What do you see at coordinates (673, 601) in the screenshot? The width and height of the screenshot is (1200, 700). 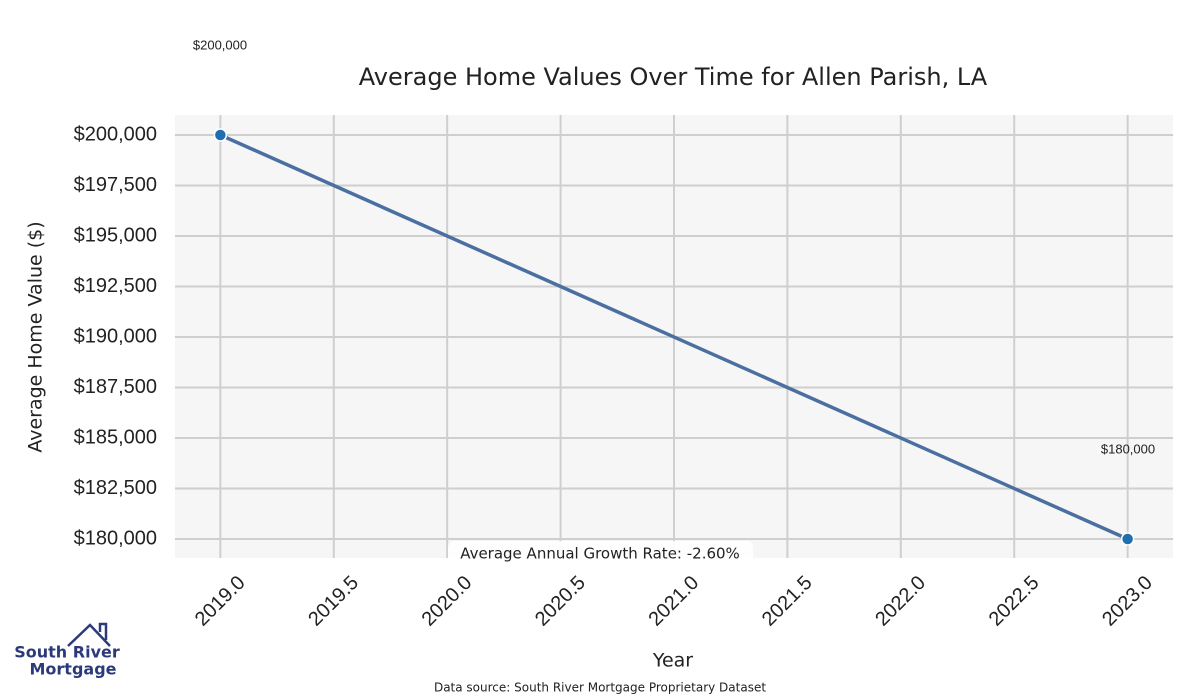 I see `x-tick-label: 2021.0` at bounding box center [673, 601].